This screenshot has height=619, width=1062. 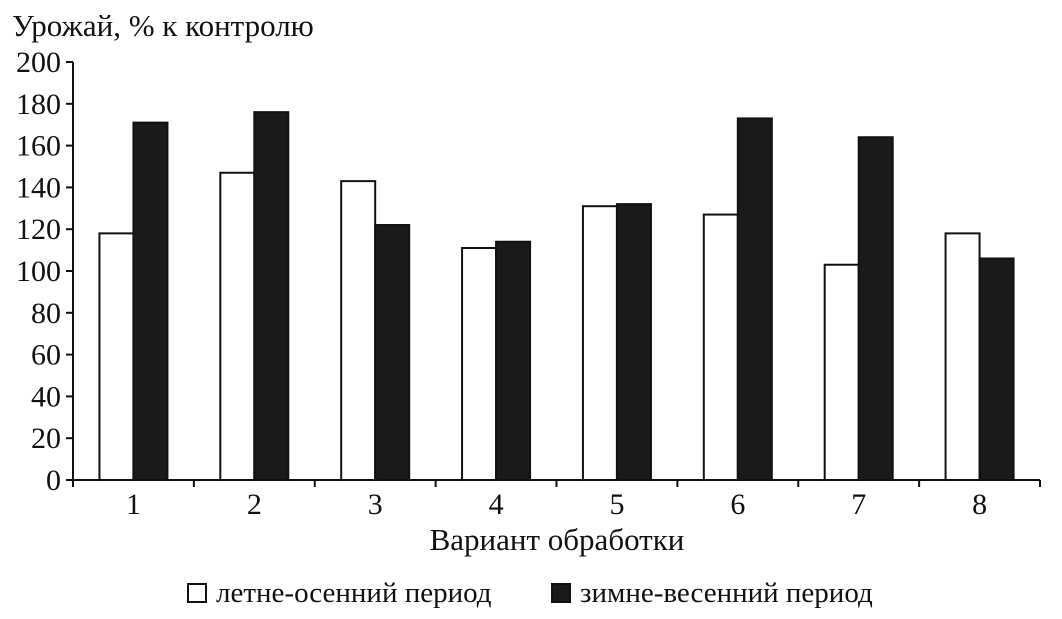 I want to click on x-tick-label: 4, so click(x=496, y=504).